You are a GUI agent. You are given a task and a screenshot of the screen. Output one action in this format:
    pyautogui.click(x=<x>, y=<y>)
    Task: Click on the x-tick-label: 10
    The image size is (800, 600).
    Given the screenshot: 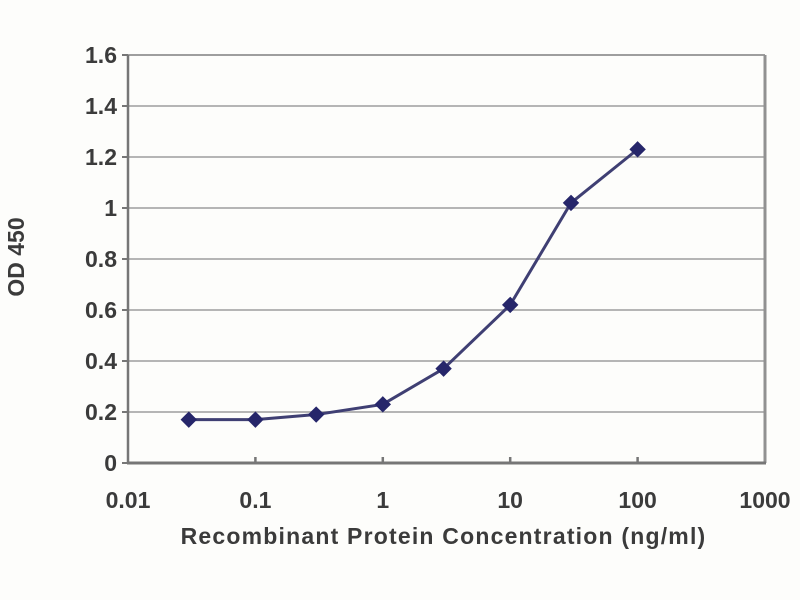 What is the action you would take?
    pyautogui.click(x=510, y=500)
    